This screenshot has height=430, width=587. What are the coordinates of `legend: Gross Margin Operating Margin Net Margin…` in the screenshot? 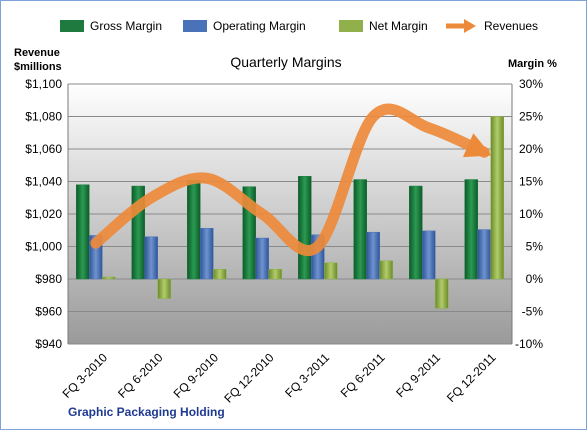 It's located at (299, 26).